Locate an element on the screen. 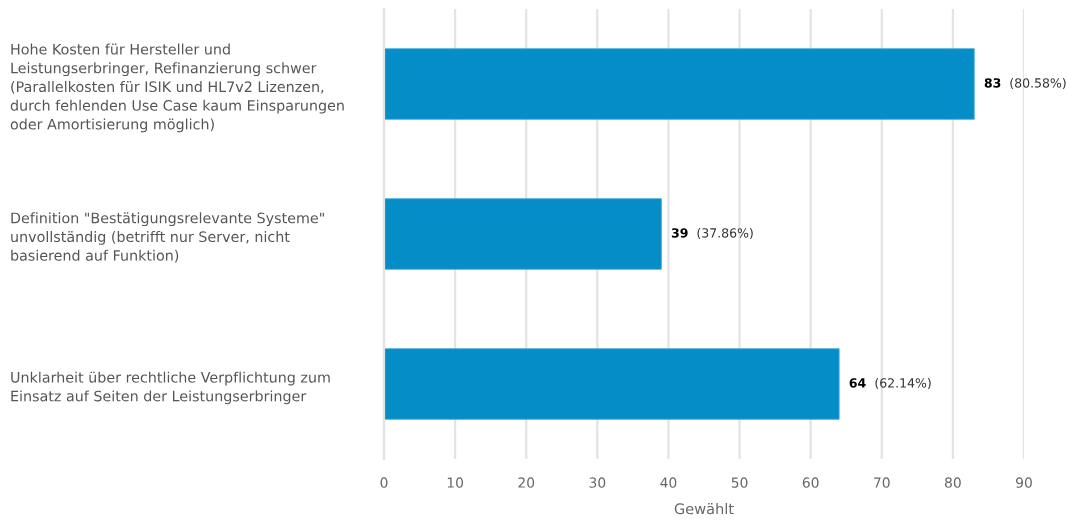 The height and width of the screenshot is (520, 1067). y-tick-label: Hohe Kosten für Hersteller und Leistungserbringer, Refinanzierung schwer (Parallelkosten für ISIK und HL7v2 Lizenzen, durch fehlenden Use Case kaum Einsparungen oder Amortisierung möglich) is located at coordinates (177, 88).